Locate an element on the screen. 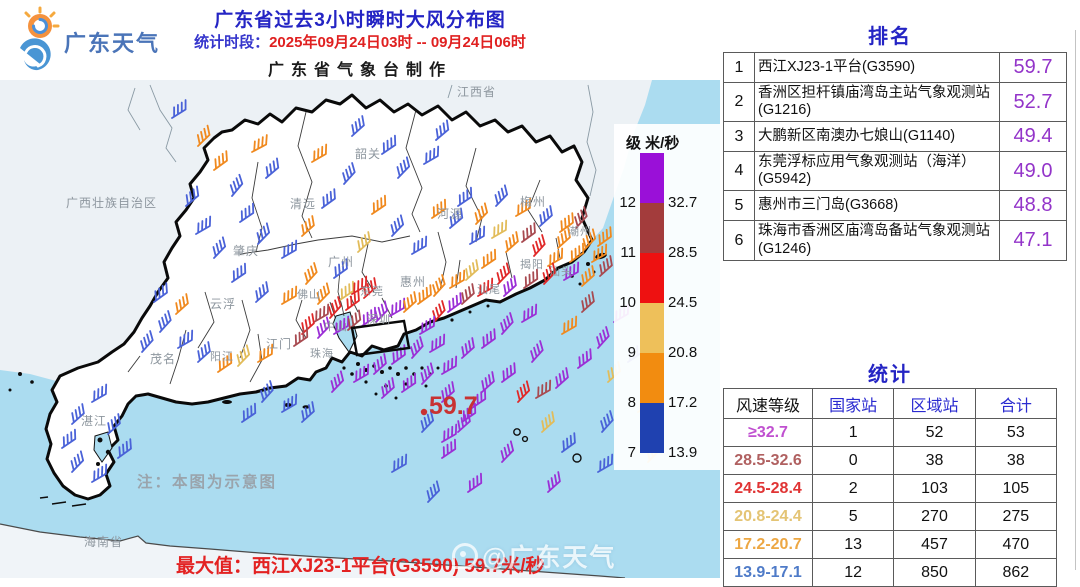 This screenshot has width=1080, height=587. region-label: 珠海 is located at coordinates (322, 353).